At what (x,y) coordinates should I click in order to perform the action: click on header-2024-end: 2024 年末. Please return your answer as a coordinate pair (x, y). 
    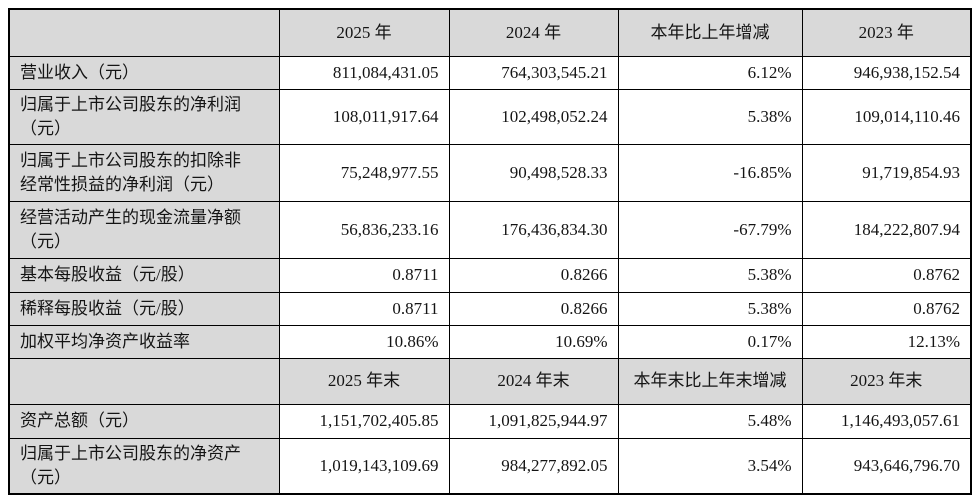
    Looking at the image, I should click on (533, 381).